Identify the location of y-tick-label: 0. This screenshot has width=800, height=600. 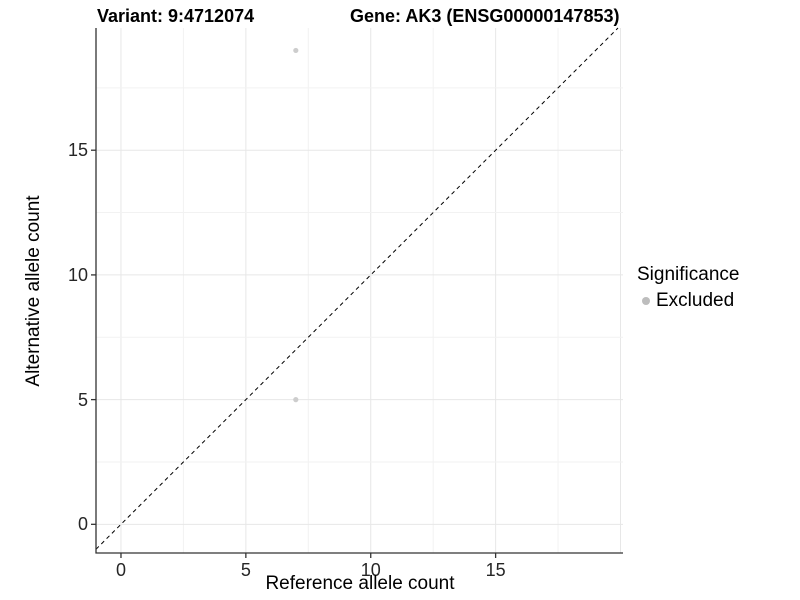
(82, 524).